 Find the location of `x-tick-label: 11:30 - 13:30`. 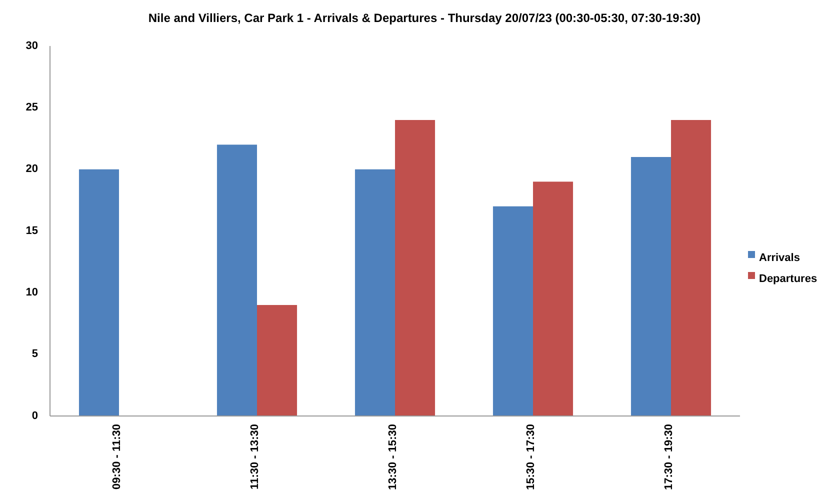

x-tick-label: 11:30 - 13:30 is located at coordinates (254, 457).